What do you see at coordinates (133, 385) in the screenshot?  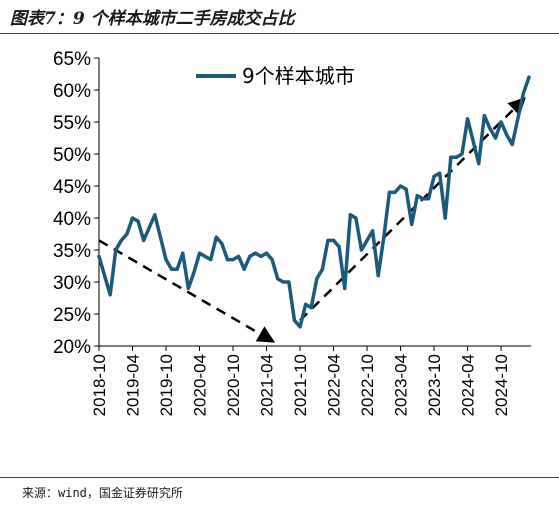 I see `x-tick-label: 2019-04` at bounding box center [133, 385].